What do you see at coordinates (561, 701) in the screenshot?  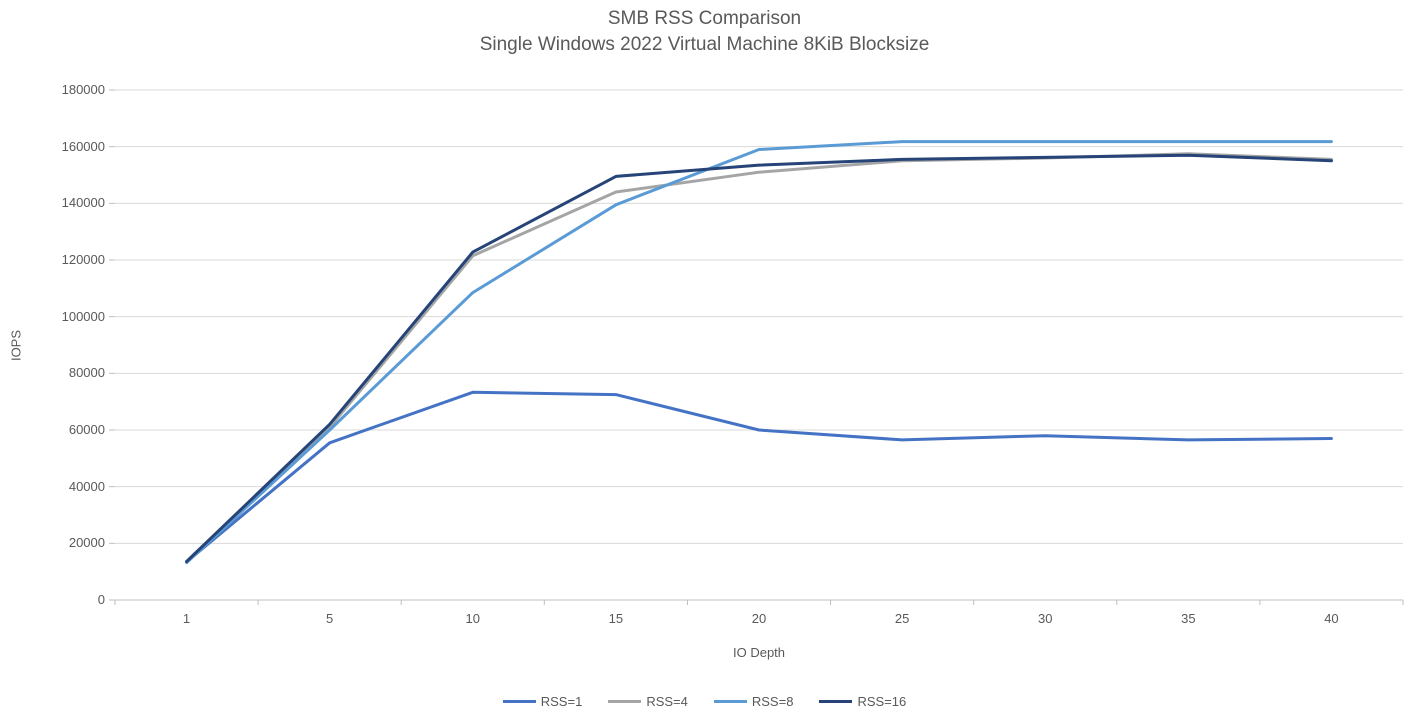 I see `legend-label: RSS=1` at bounding box center [561, 701].